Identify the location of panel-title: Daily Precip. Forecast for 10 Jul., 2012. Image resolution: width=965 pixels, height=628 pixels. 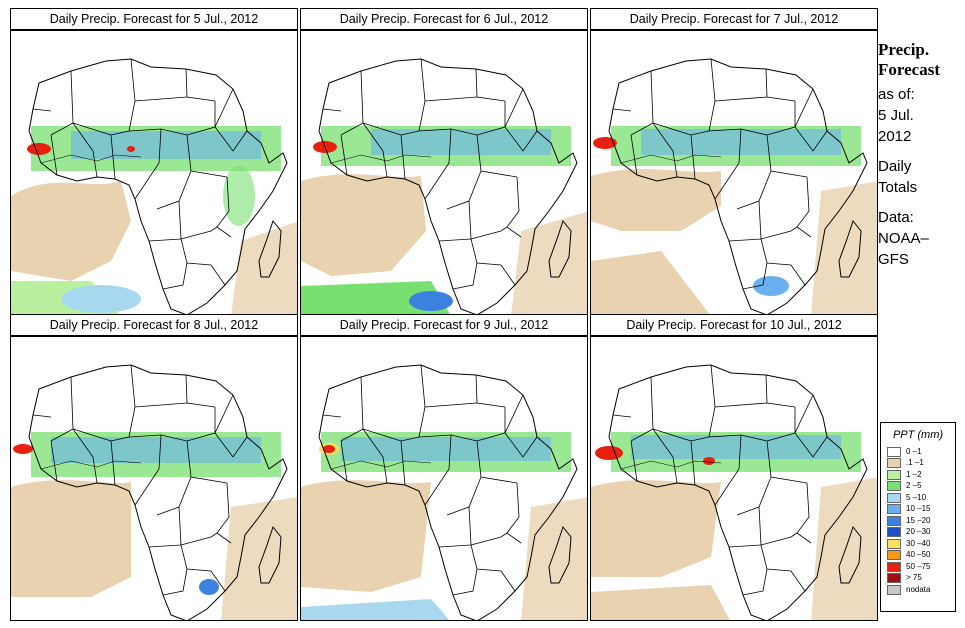
(734, 325).